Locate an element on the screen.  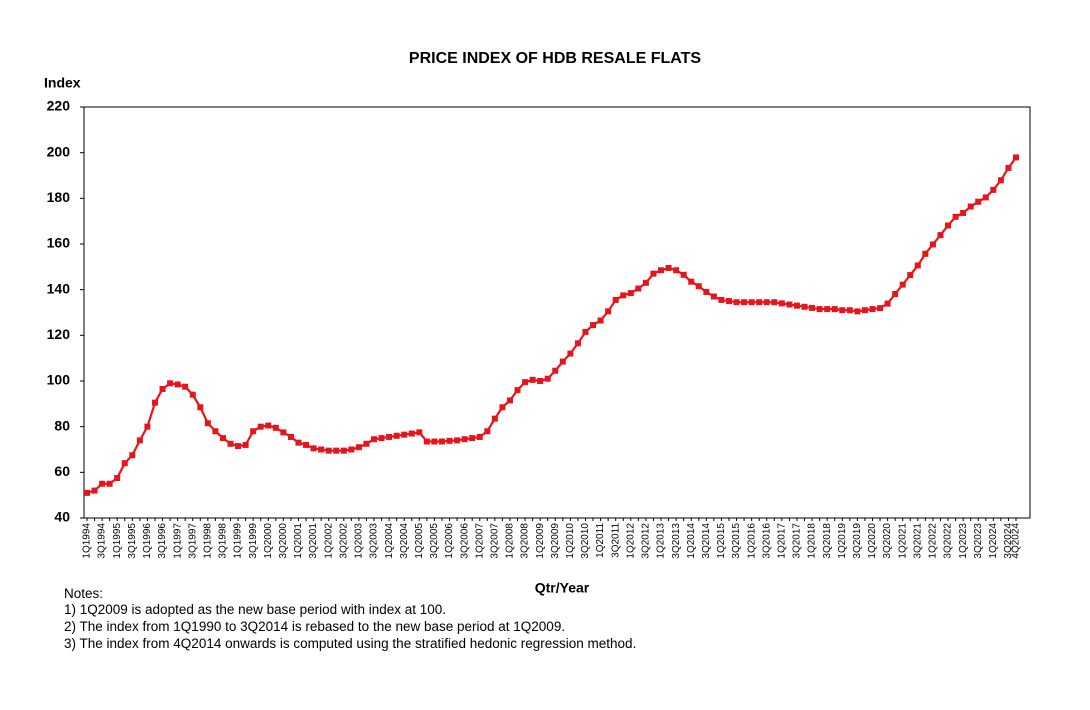
x-tick-label: 1Q2013 is located at coordinates (661, 541).